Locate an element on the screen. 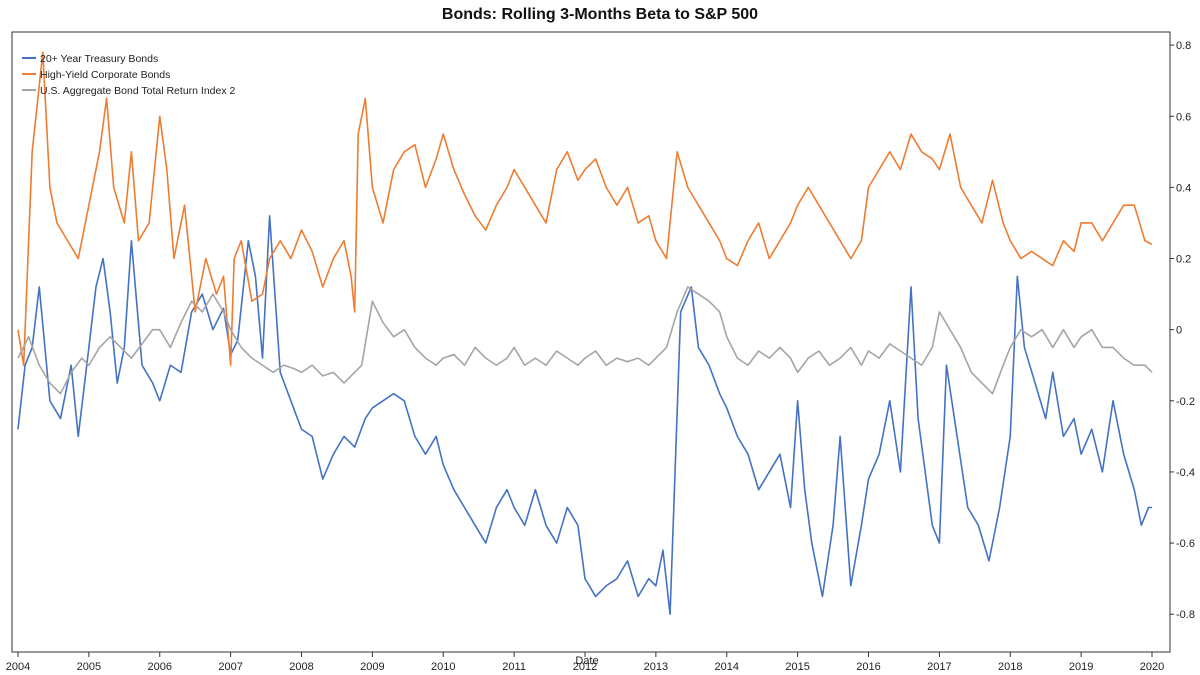 This screenshot has height=675, width=1200. x-tick-label: 2013 is located at coordinates (656, 667).